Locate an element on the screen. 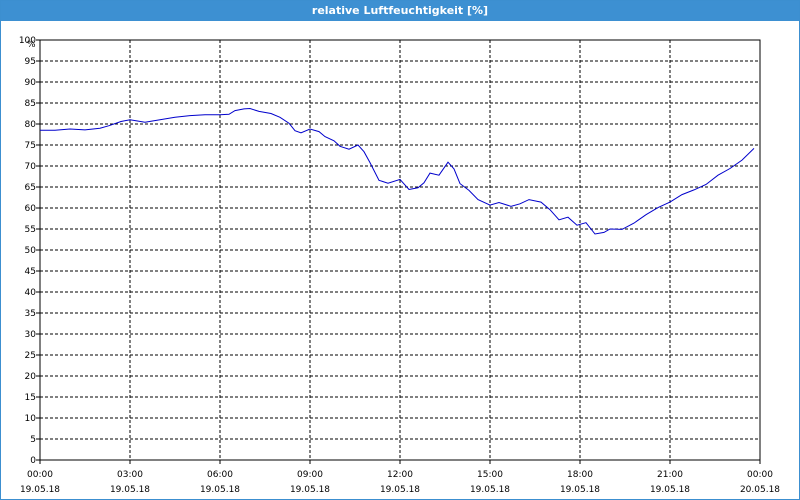 The width and height of the screenshot is (800, 500). y-tick-label: 60 is located at coordinates (31, 209).